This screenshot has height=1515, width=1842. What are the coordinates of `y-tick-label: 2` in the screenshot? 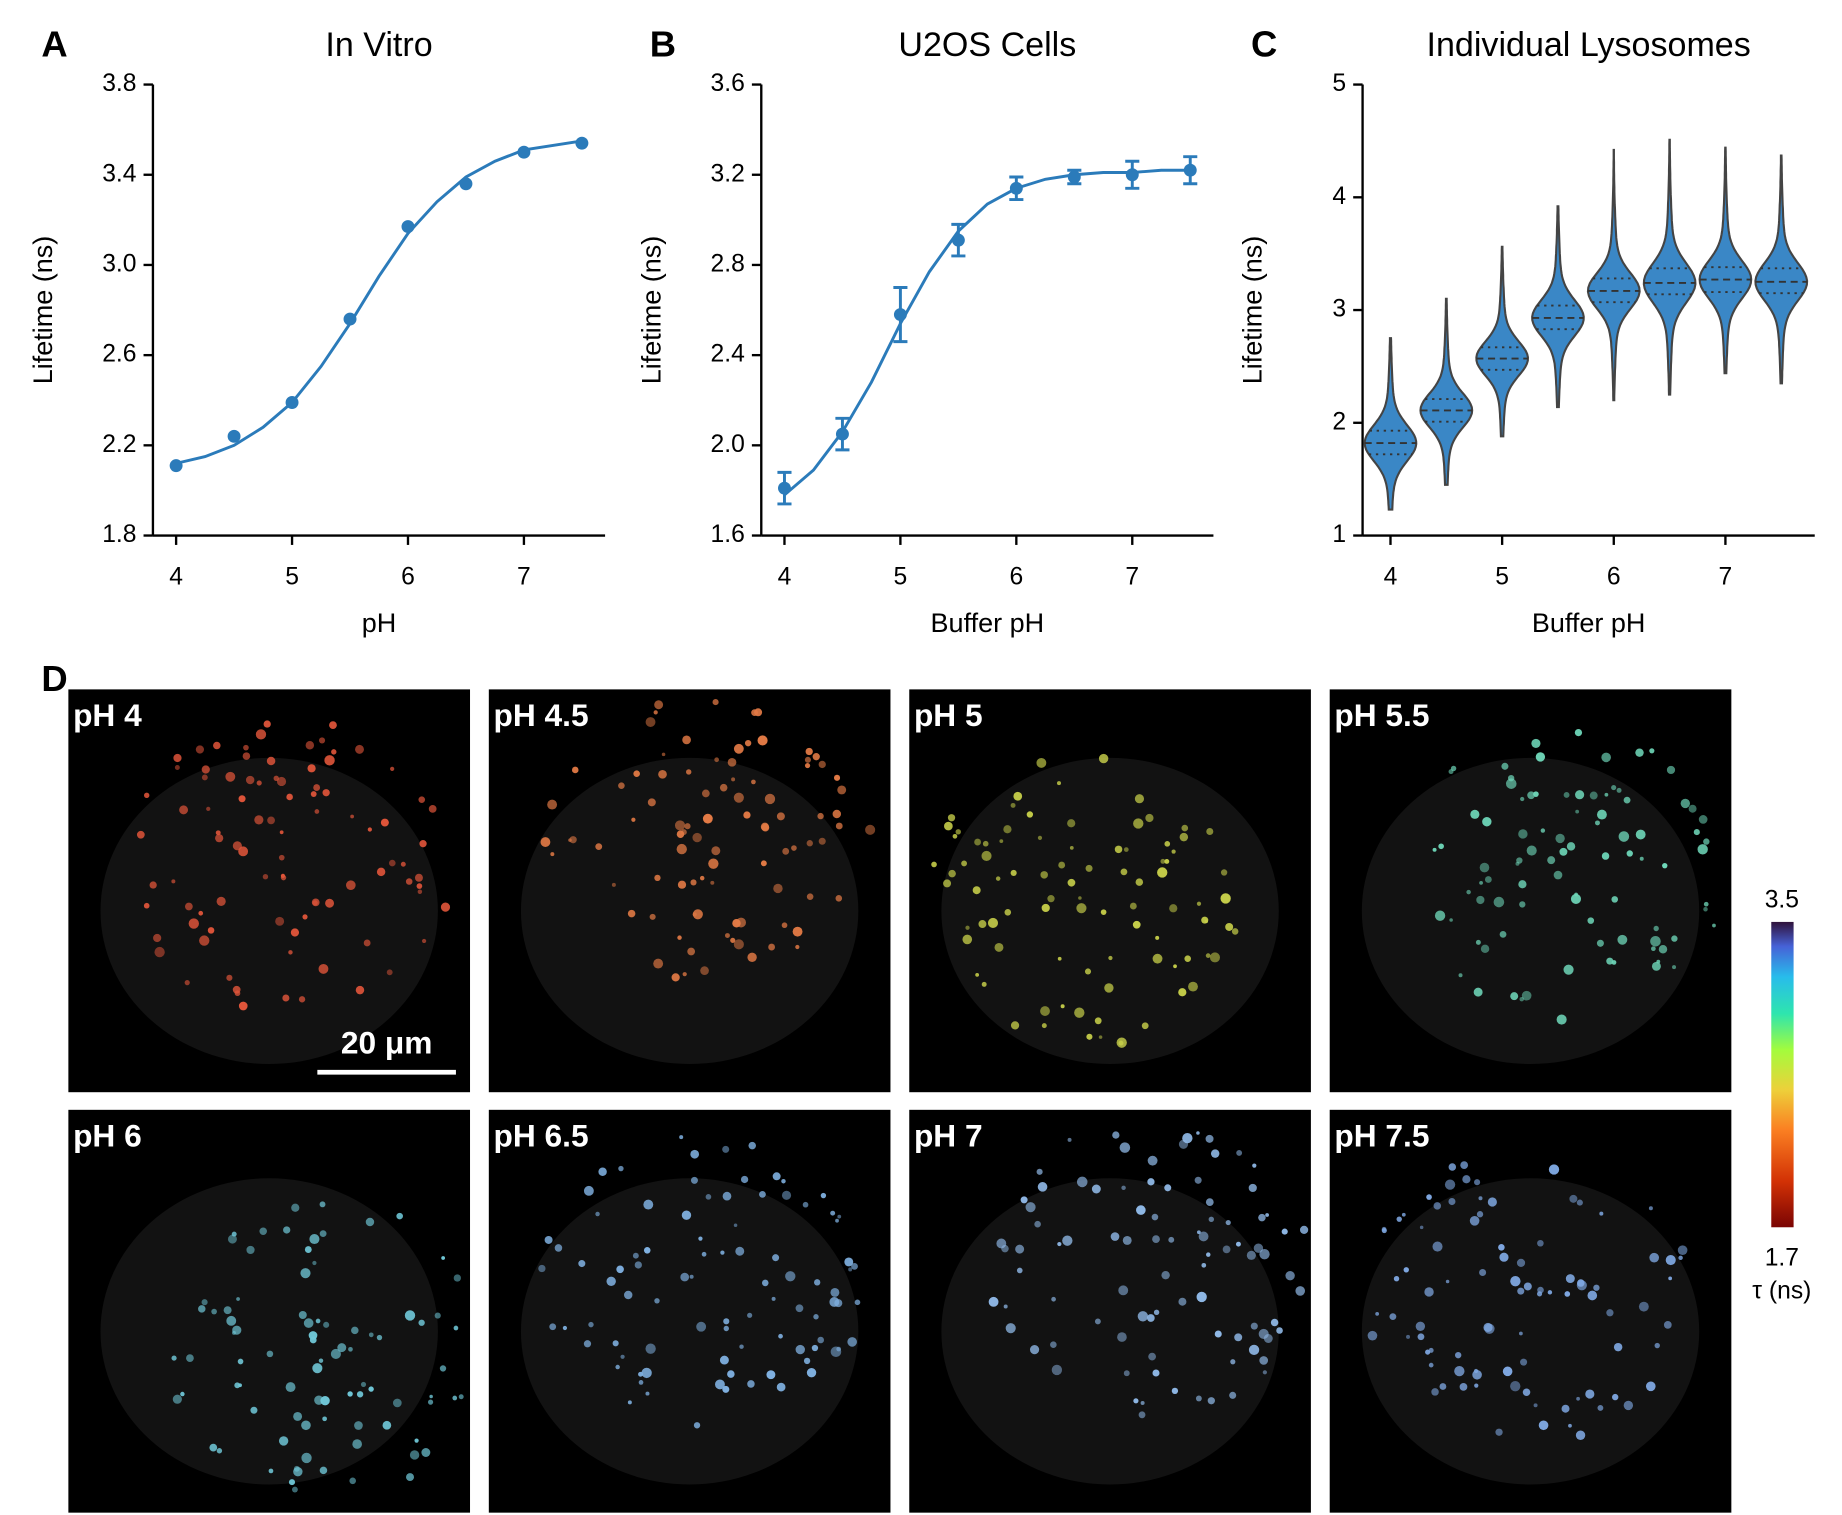 It's located at (1339, 421).